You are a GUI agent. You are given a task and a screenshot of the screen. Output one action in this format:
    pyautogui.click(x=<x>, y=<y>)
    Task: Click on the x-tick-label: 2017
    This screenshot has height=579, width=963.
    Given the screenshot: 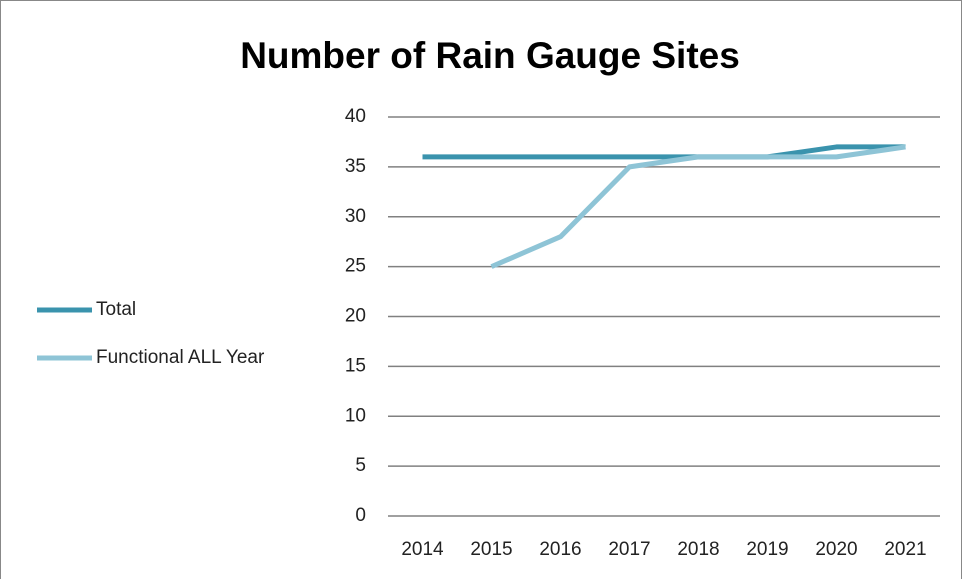 What is the action you would take?
    pyautogui.click(x=629, y=549)
    